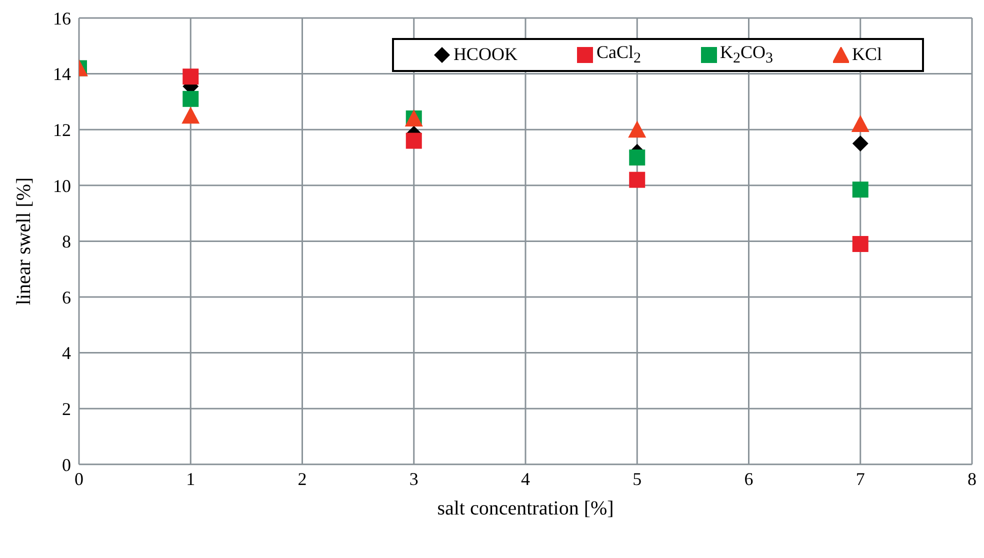  I want to click on legend-label: CaCl$_{2}$, so click(618, 55).